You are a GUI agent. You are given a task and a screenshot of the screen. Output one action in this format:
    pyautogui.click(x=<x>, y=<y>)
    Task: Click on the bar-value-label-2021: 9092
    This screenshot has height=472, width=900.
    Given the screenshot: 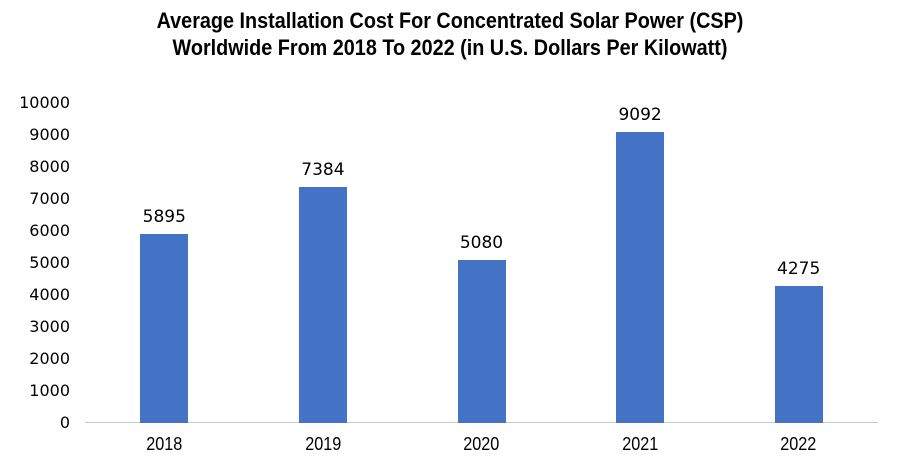 What is the action you would take?
    pyautogui.click(x=640, y=115)
    